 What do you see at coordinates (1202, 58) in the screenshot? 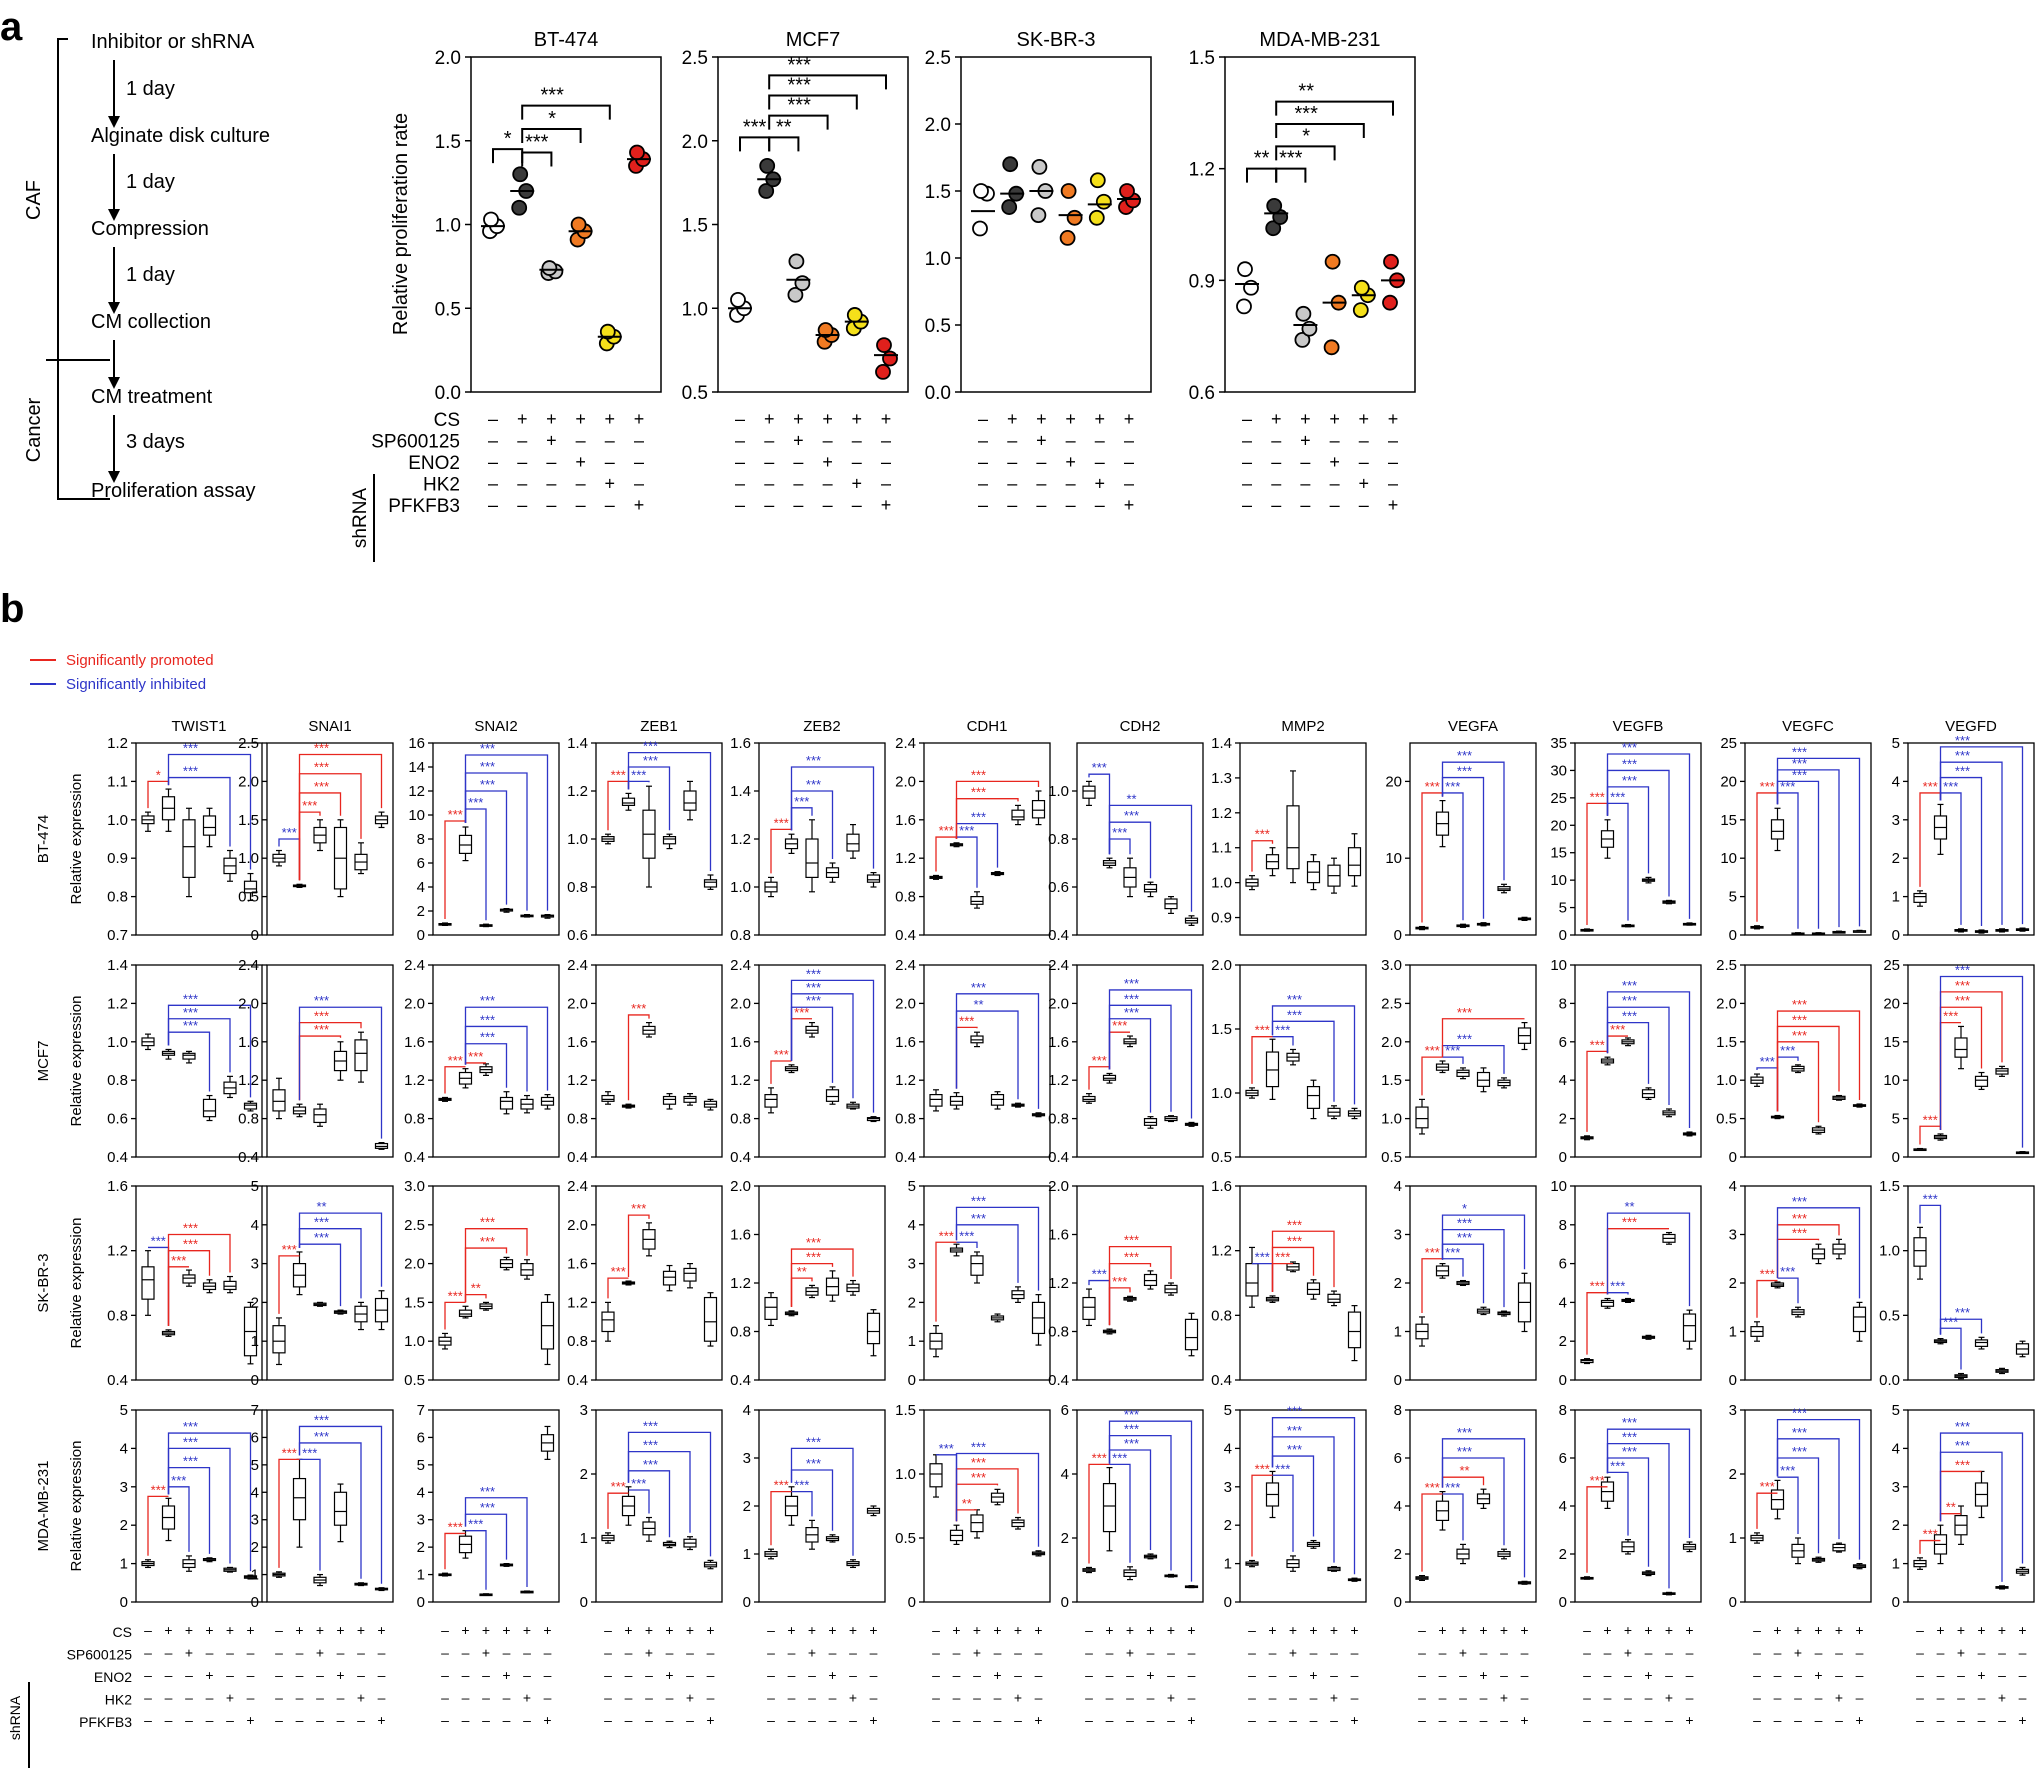
I see `y-tick-label: 1.5` at bounding box center [1202, 58].